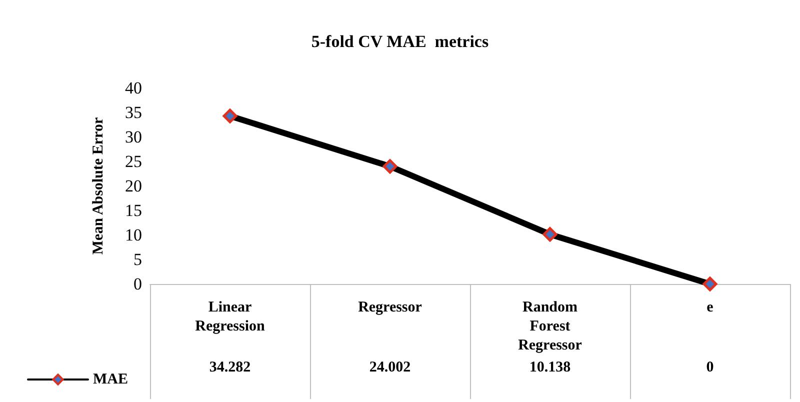 This screenshot has width=800, height=402. What do you see at coordinates (400, 41) in the screenshot?
I see `chart-title: 5-fold CV MAE metrics` at bounding box center [400, 41].